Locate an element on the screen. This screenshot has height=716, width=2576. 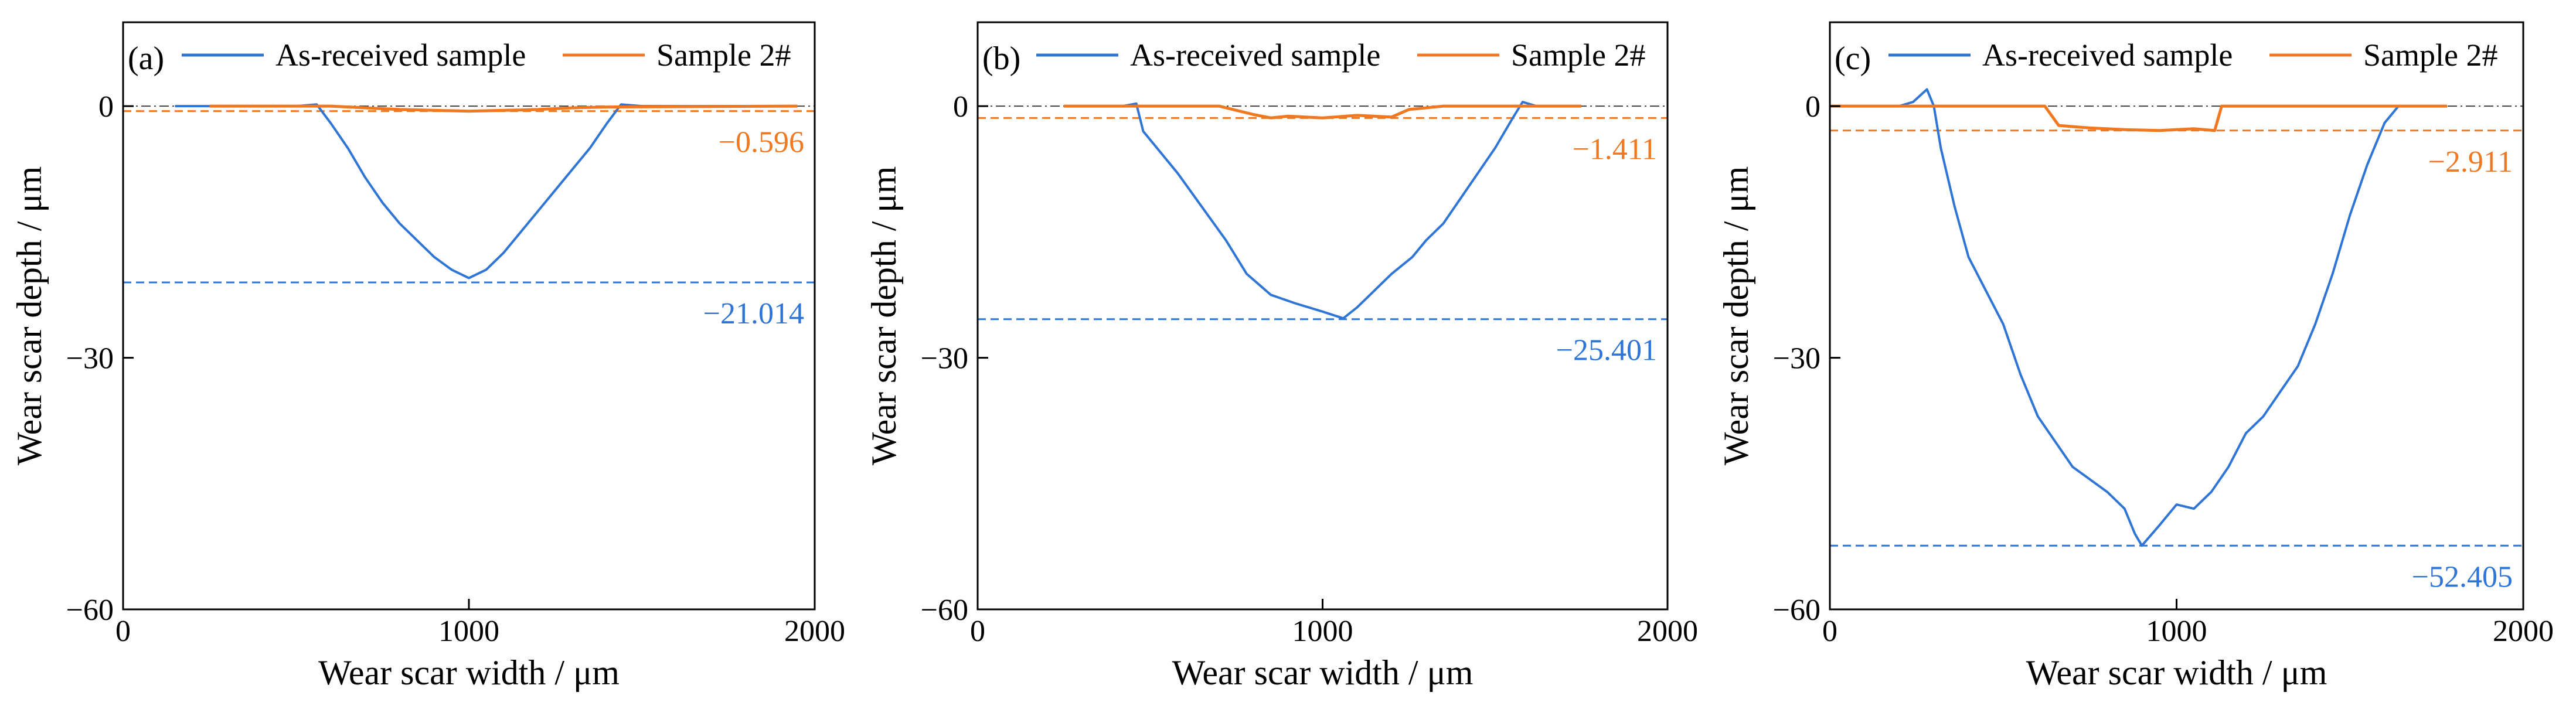
reference-value-label: −2.911 is located at coordinates (2470, 162).